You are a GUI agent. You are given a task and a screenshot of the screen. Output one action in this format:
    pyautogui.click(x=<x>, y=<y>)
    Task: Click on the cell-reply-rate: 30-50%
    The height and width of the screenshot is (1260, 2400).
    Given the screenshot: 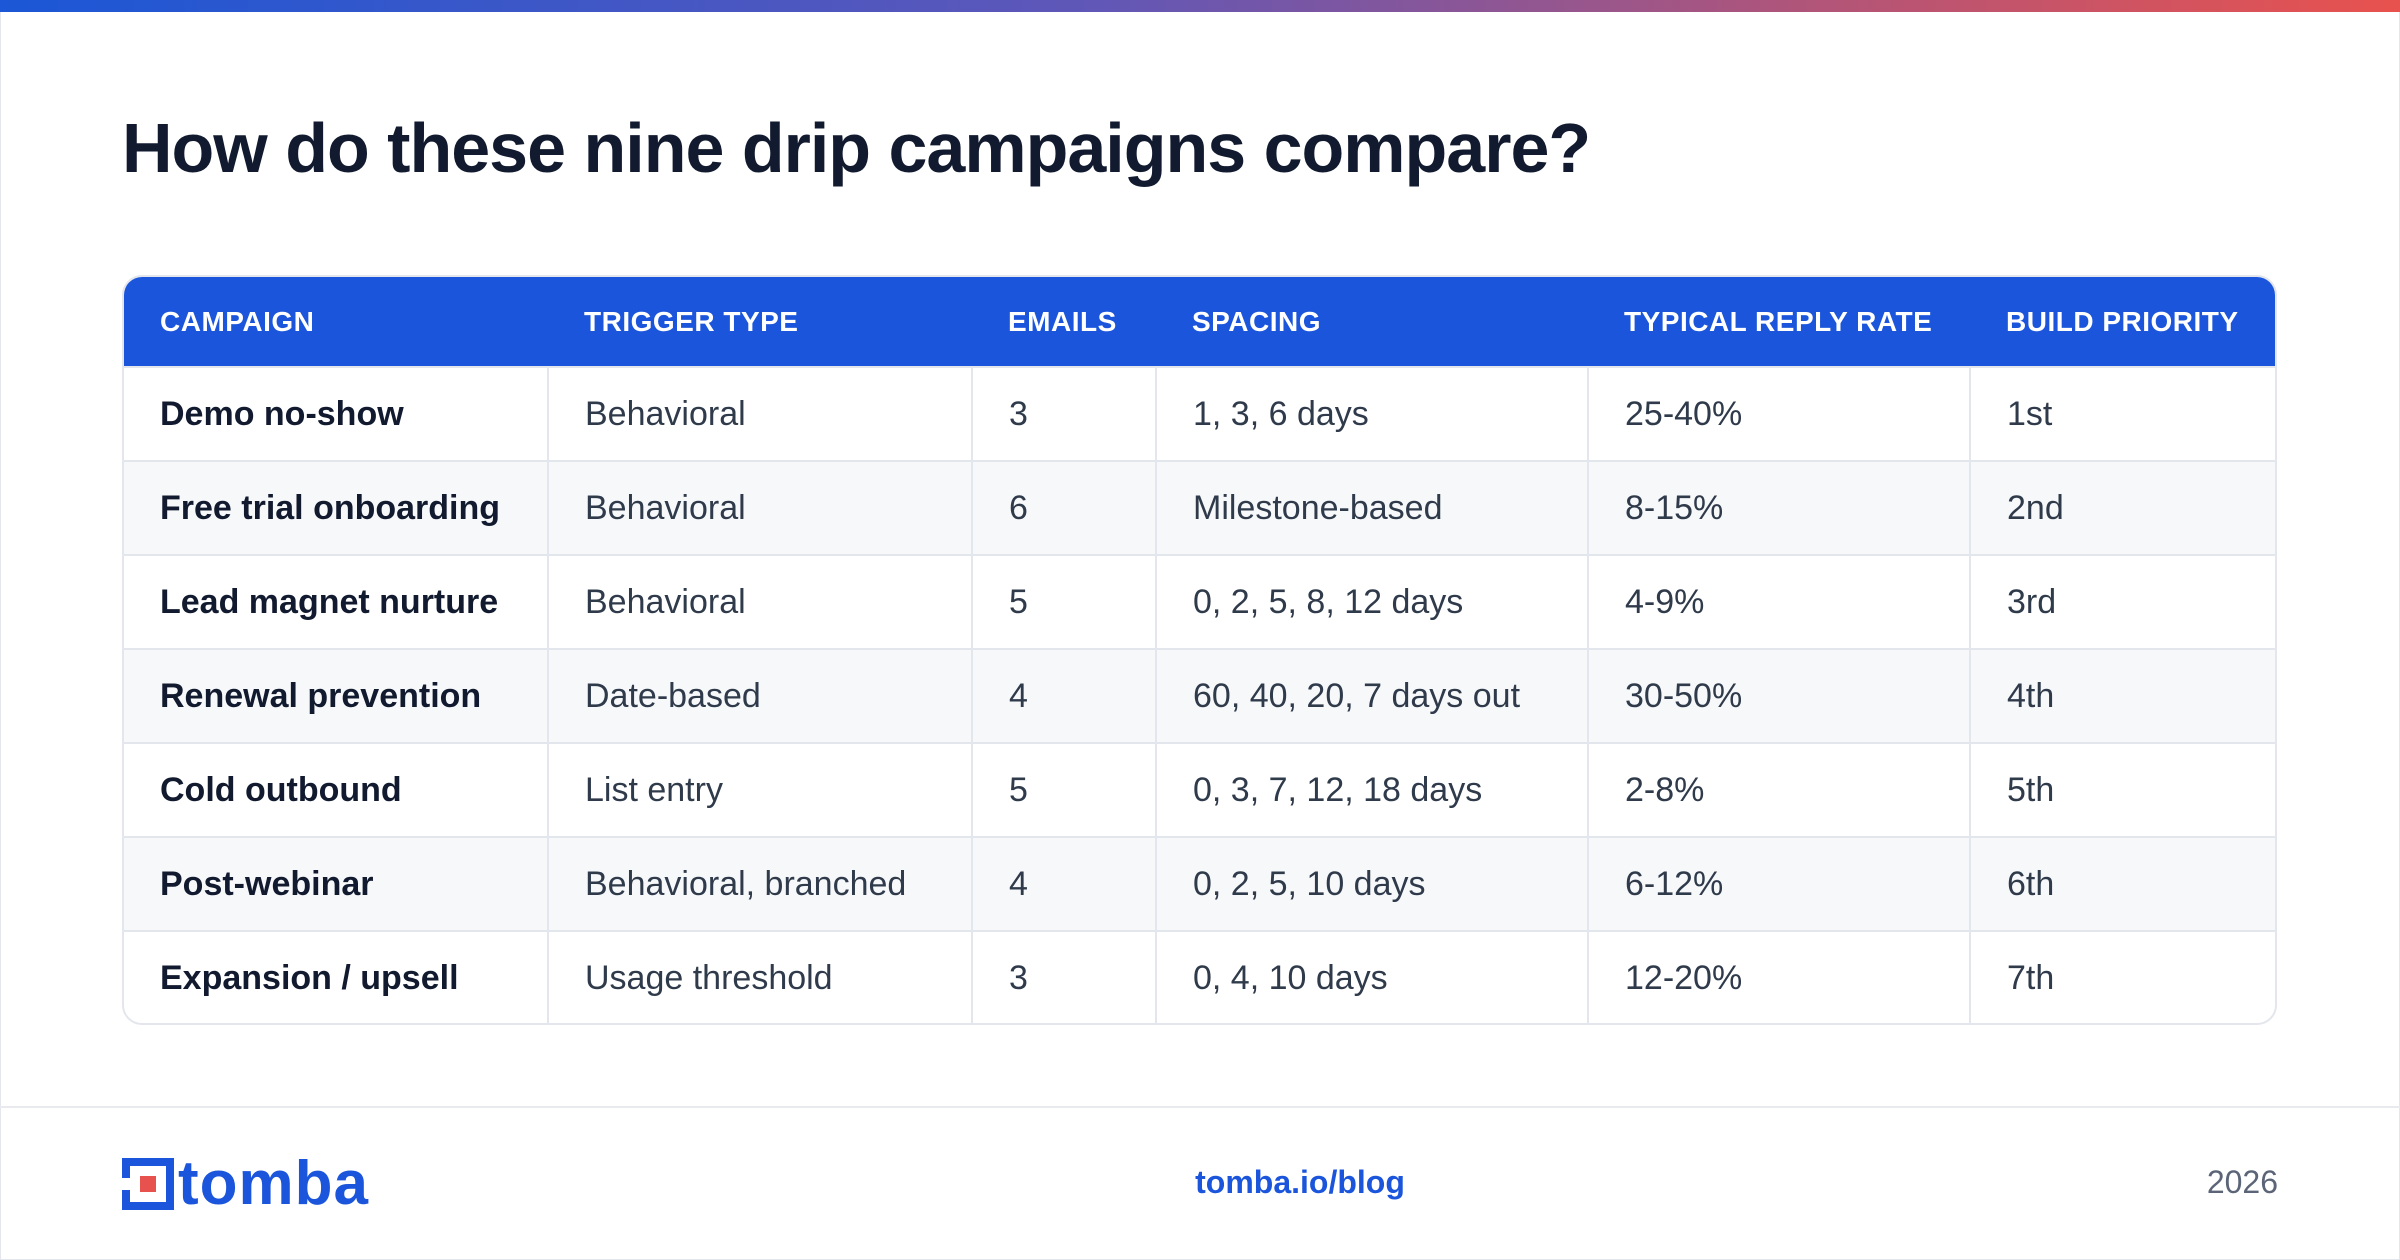 What is the action you would take?
    pyautogui.click(x=1778, y=695)
    